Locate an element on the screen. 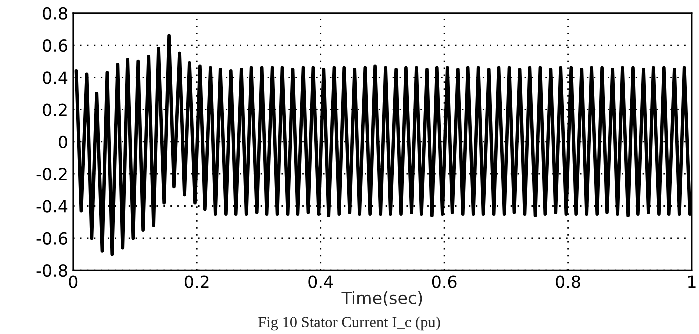  x-tick-label: 0.4 is located at coordinates (321, 282).